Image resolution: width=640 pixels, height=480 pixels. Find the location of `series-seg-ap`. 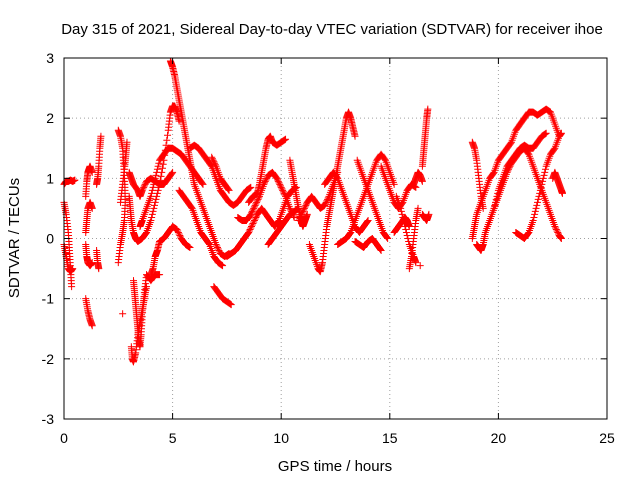

series-seg-ap is located at coordinates (425, 137).